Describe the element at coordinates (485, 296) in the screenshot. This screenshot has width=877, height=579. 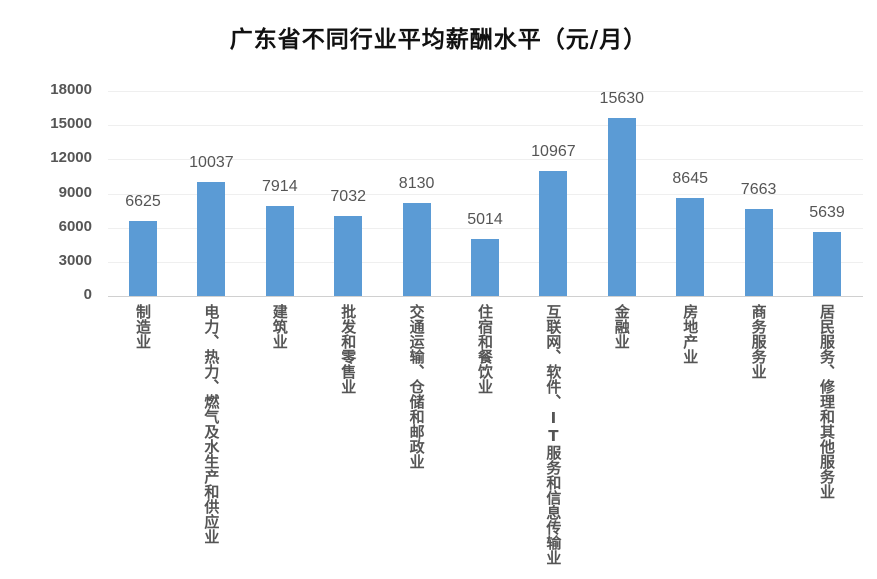
I see `x-axis-line` at that location.